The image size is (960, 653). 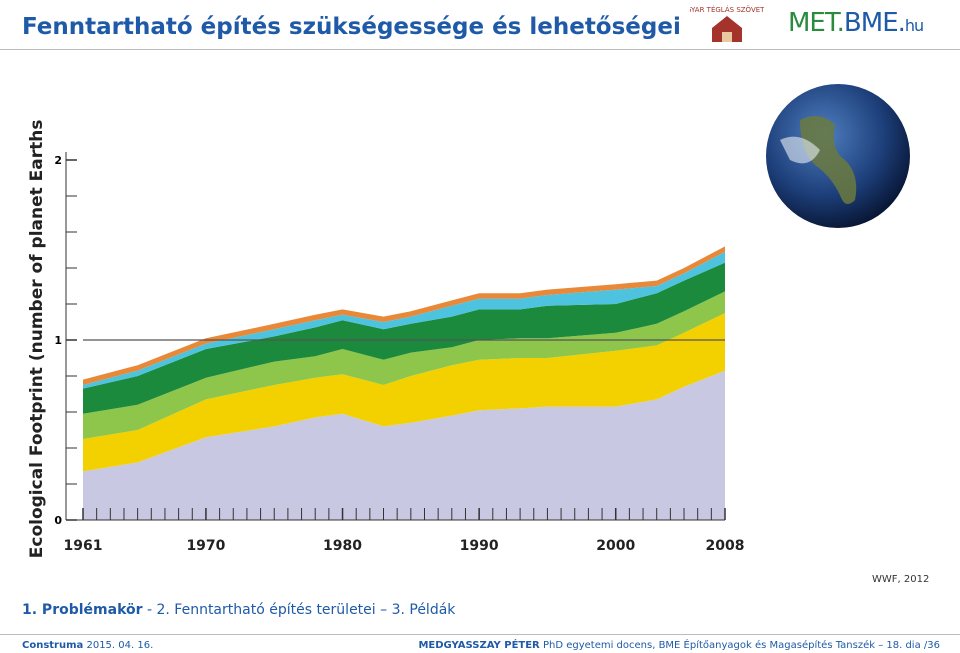 What do you see at coordinates (727, 23) in the screenshot?
I see `brick-logo: MAGYAR TÉGLÁS SZÖVETSÉG` at bounding box center [727, 23].